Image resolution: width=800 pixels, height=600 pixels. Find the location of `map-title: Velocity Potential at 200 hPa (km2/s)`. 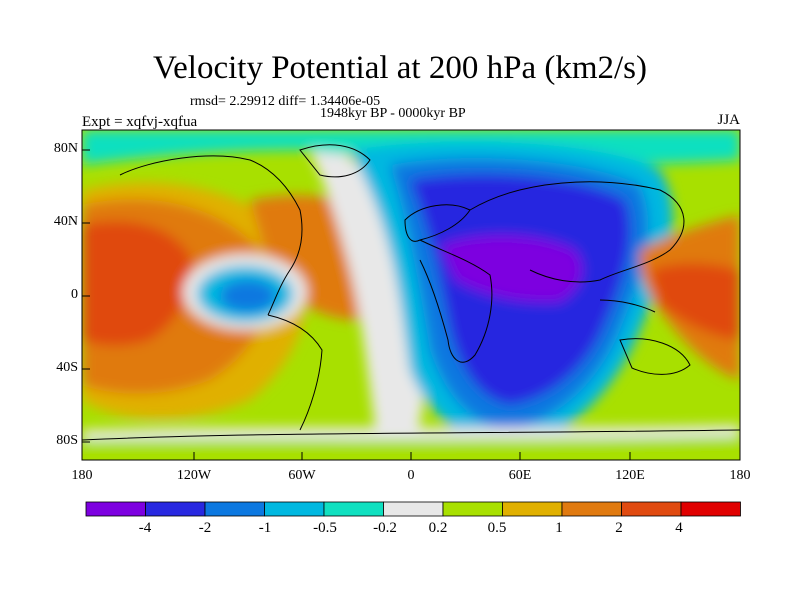

map-title: Velocity Potential at 200 hPa (km2/s) is located at coordinates (400, 68).